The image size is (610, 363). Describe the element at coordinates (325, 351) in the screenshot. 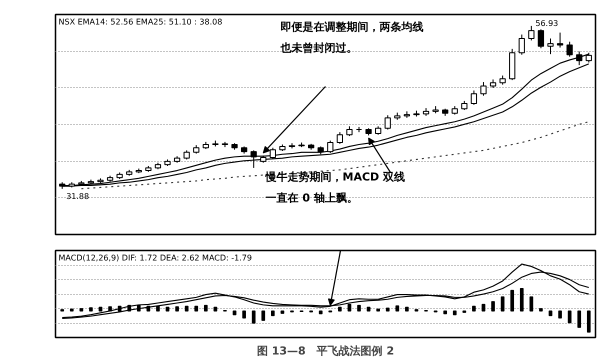

I see `caption: 图 13—8 平飞战法图例 2` at that location.